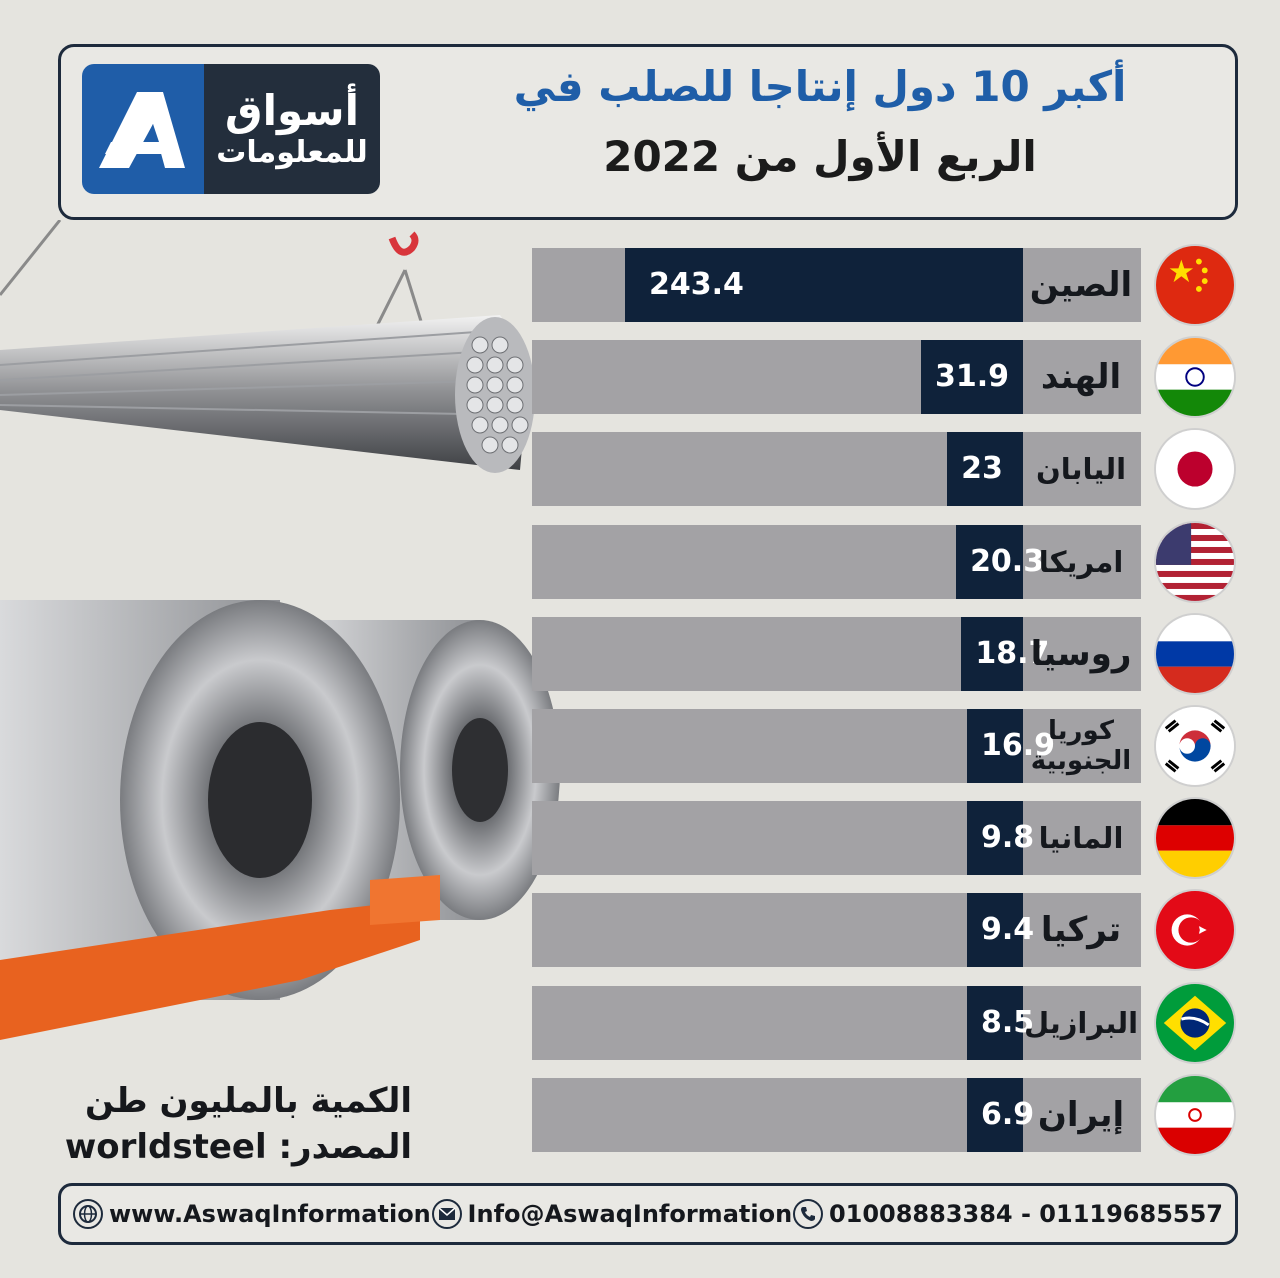  I want to click on category-label: المانيا, so click(1081, 838).